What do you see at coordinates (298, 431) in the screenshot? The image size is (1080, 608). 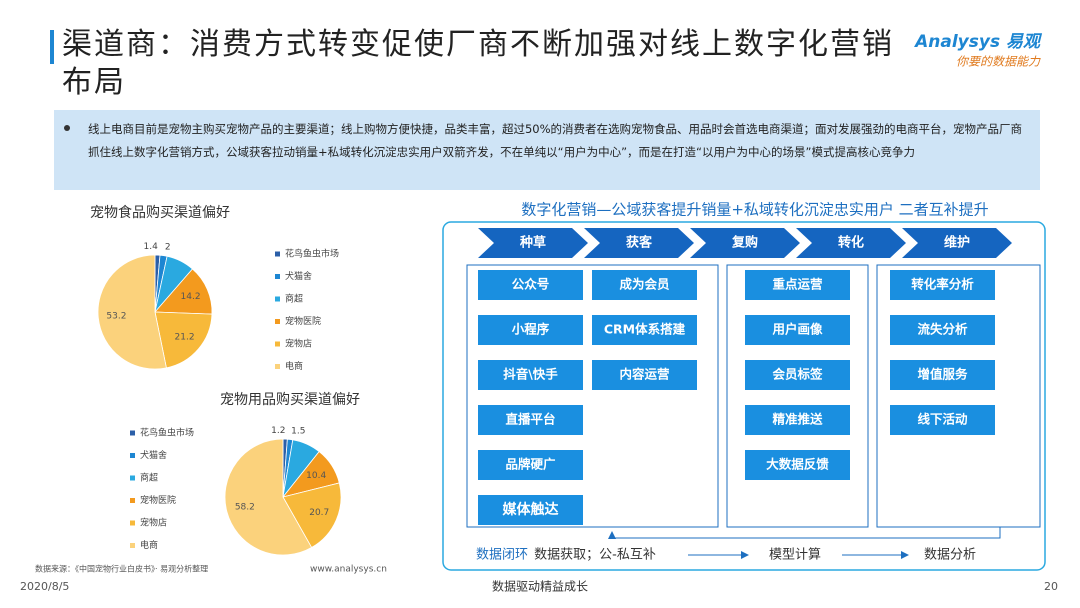 I see `data-label: 1.5` at bounding box center [298, 431].